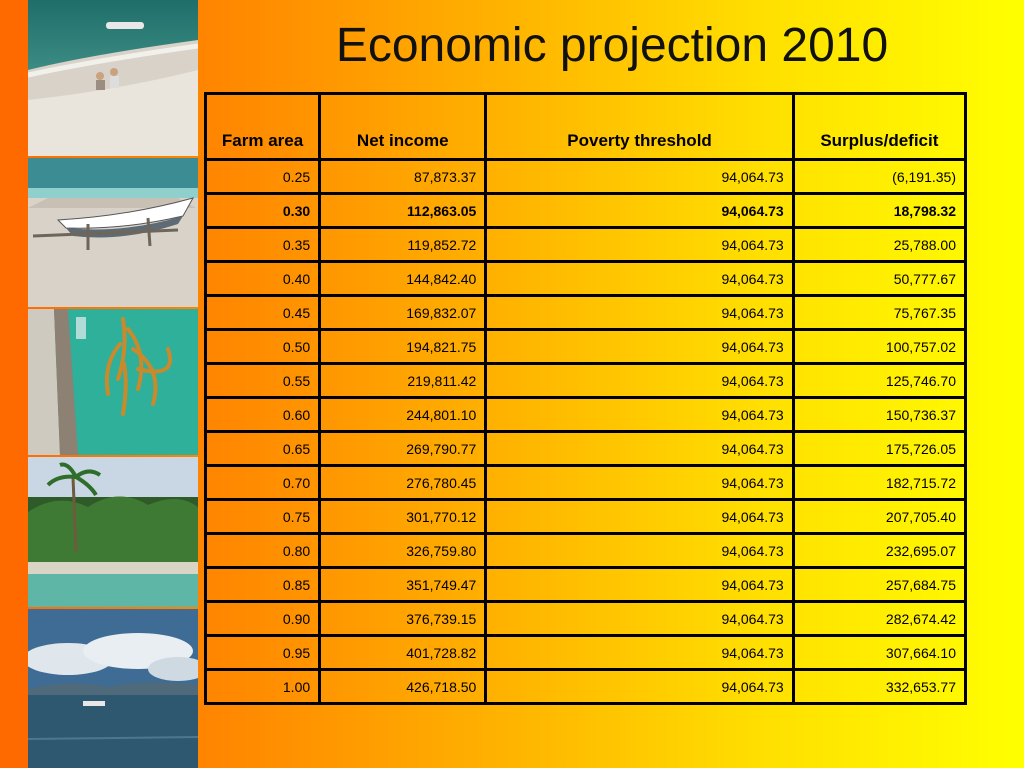  Describe the element at coordinates (262, 126) in the screenshot. I see `header-farm-area: Farm area` at that location.